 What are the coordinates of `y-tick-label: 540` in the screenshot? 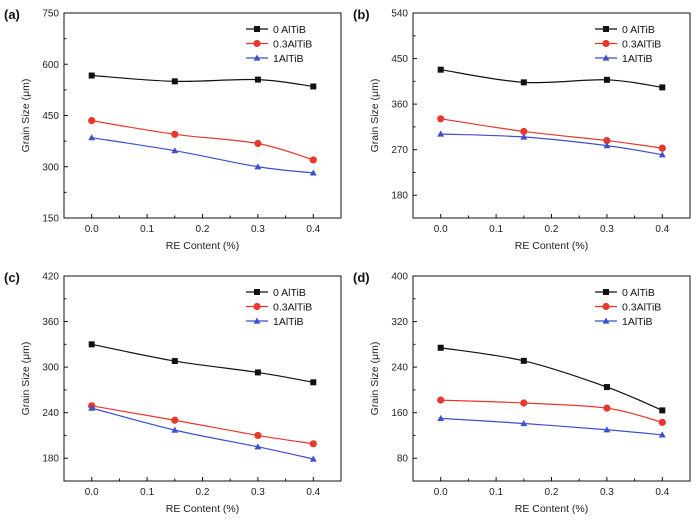 It's located at (399, 14).